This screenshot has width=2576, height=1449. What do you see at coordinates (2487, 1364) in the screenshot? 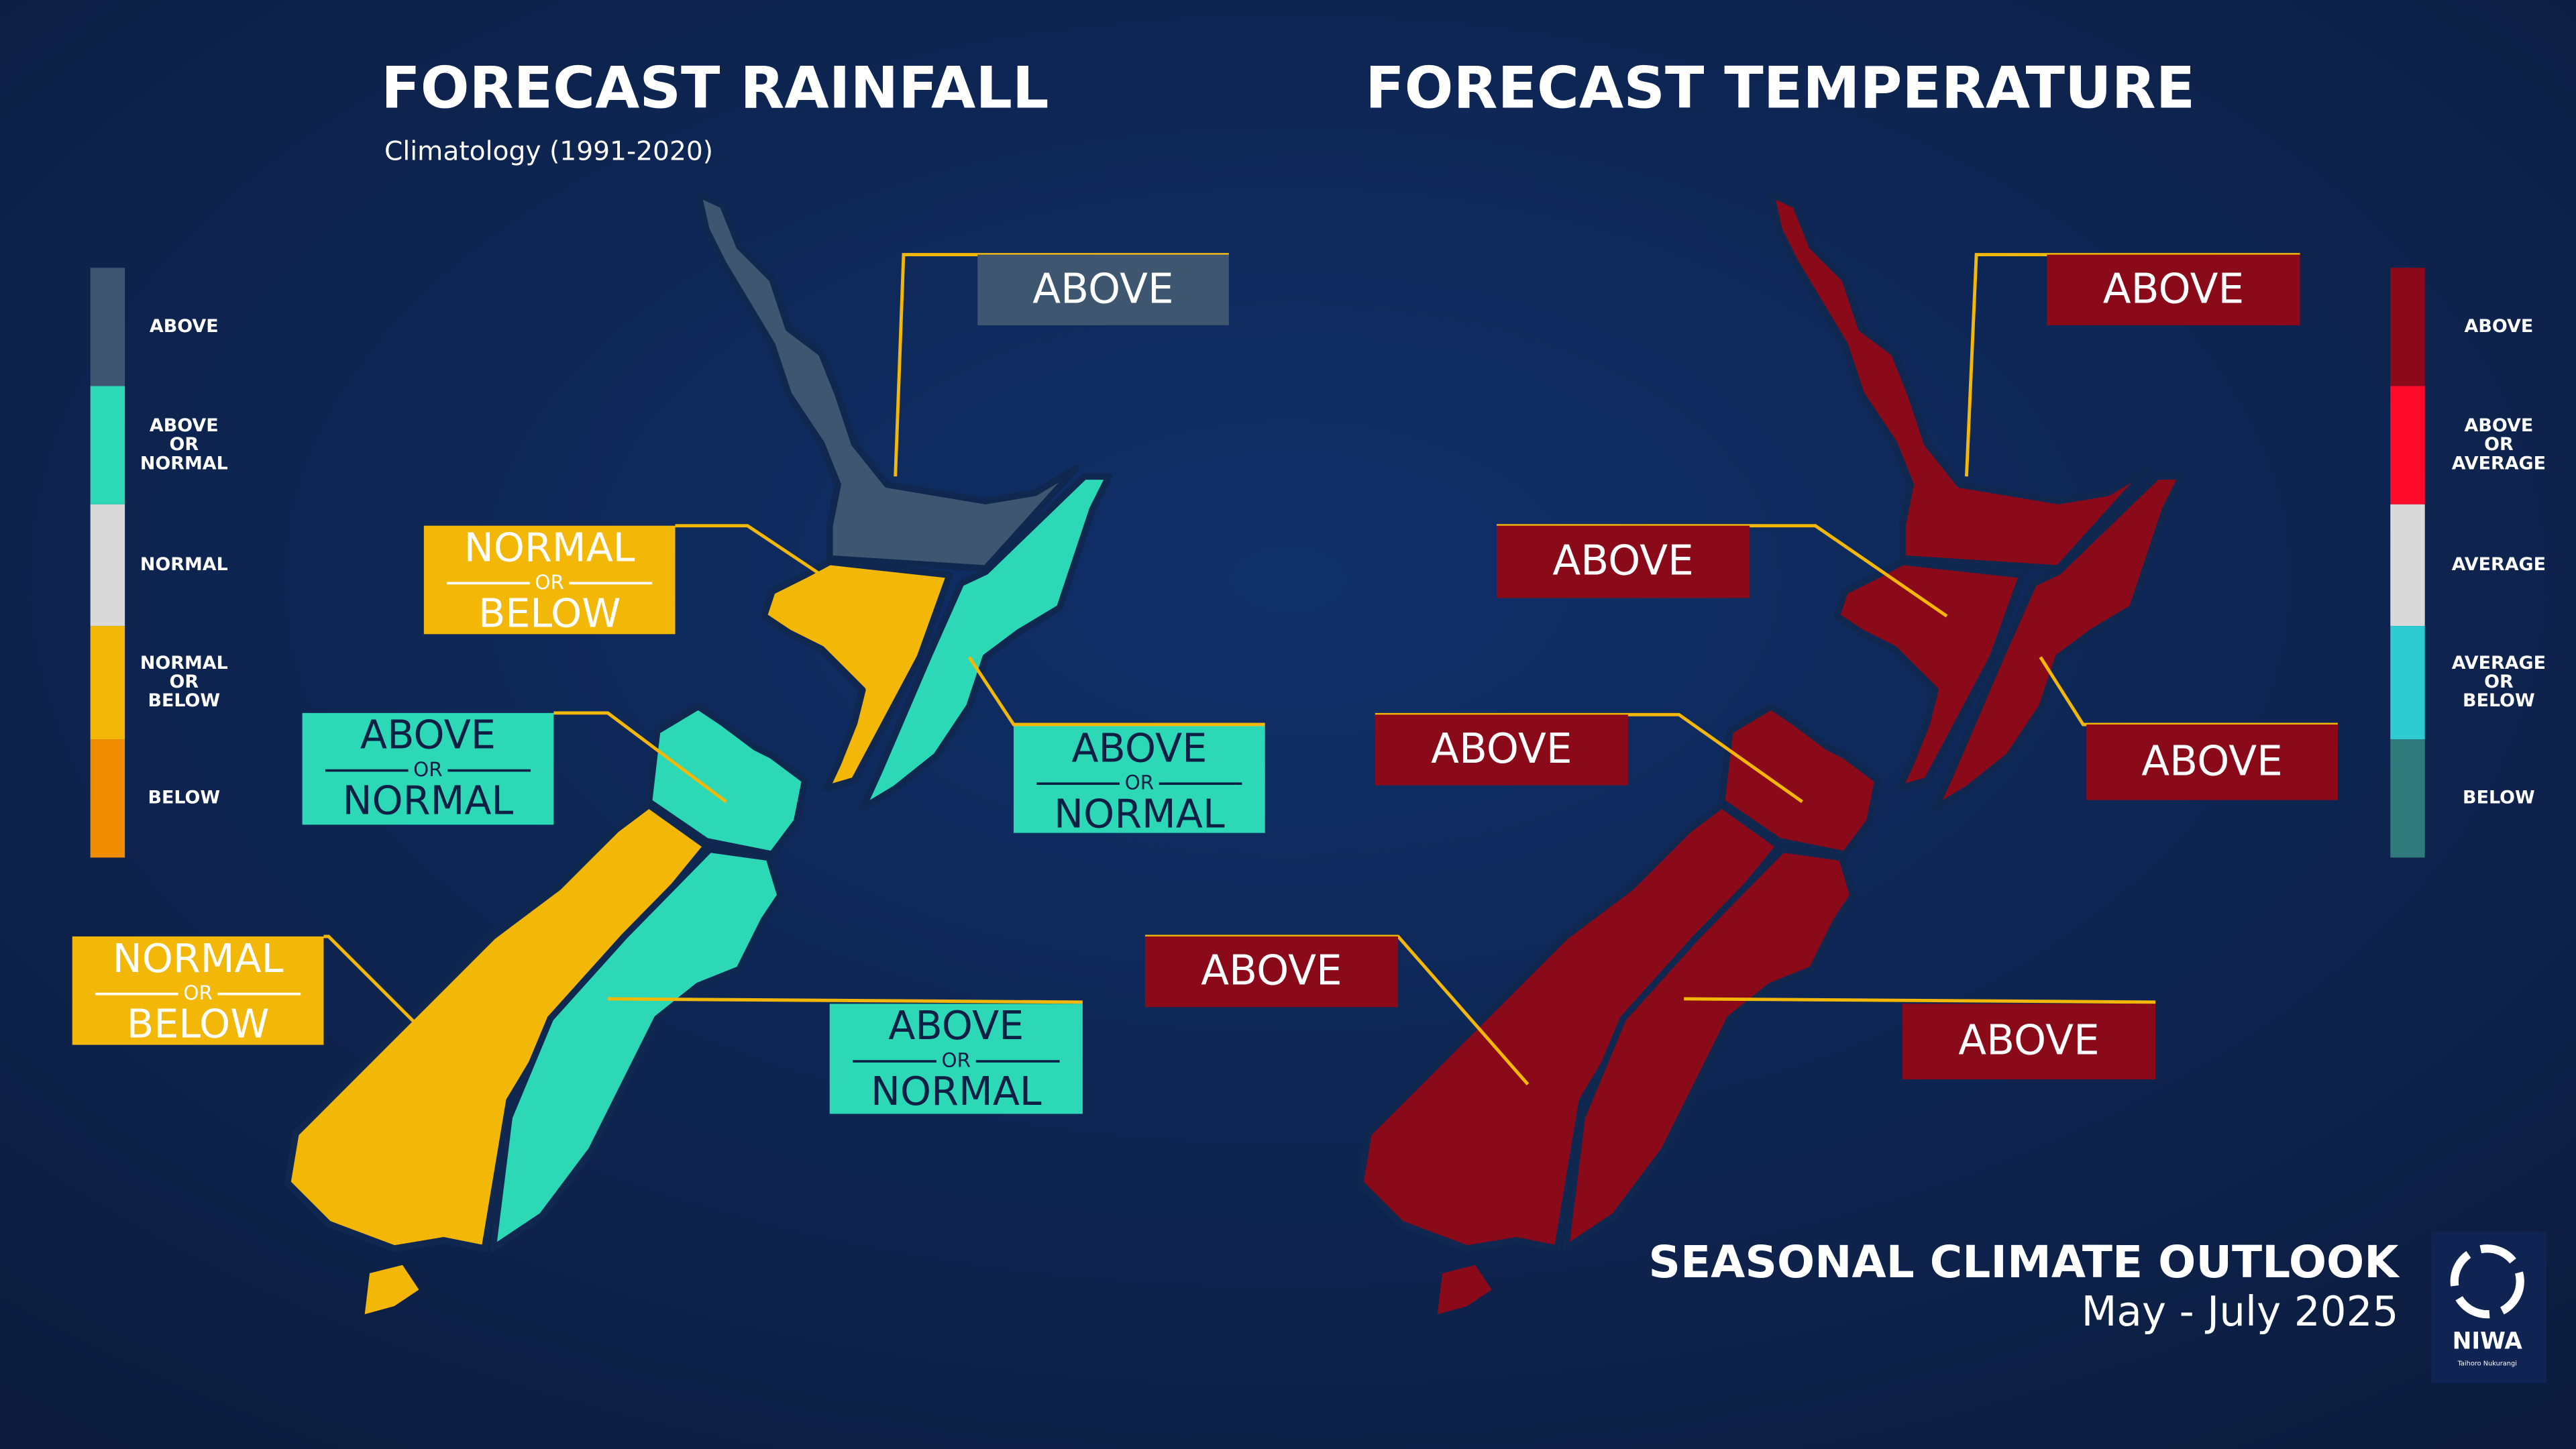
I see `logo-tagline: Taihoro Nukurangi` at bounding box center [2487, 1364].